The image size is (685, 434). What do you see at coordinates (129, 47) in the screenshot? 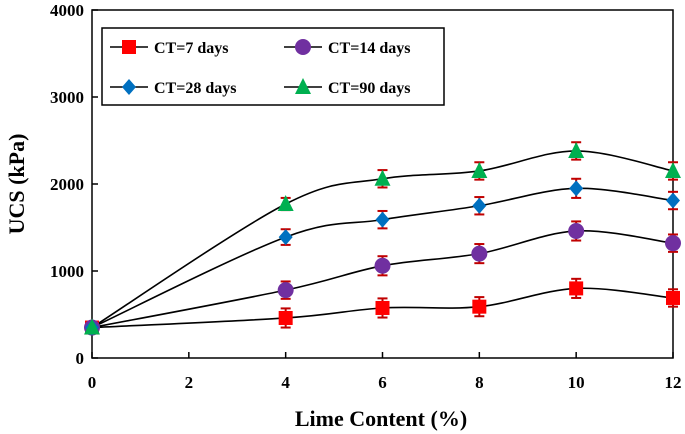
I see `legend-marker-square` at bounding box center [129, 47].